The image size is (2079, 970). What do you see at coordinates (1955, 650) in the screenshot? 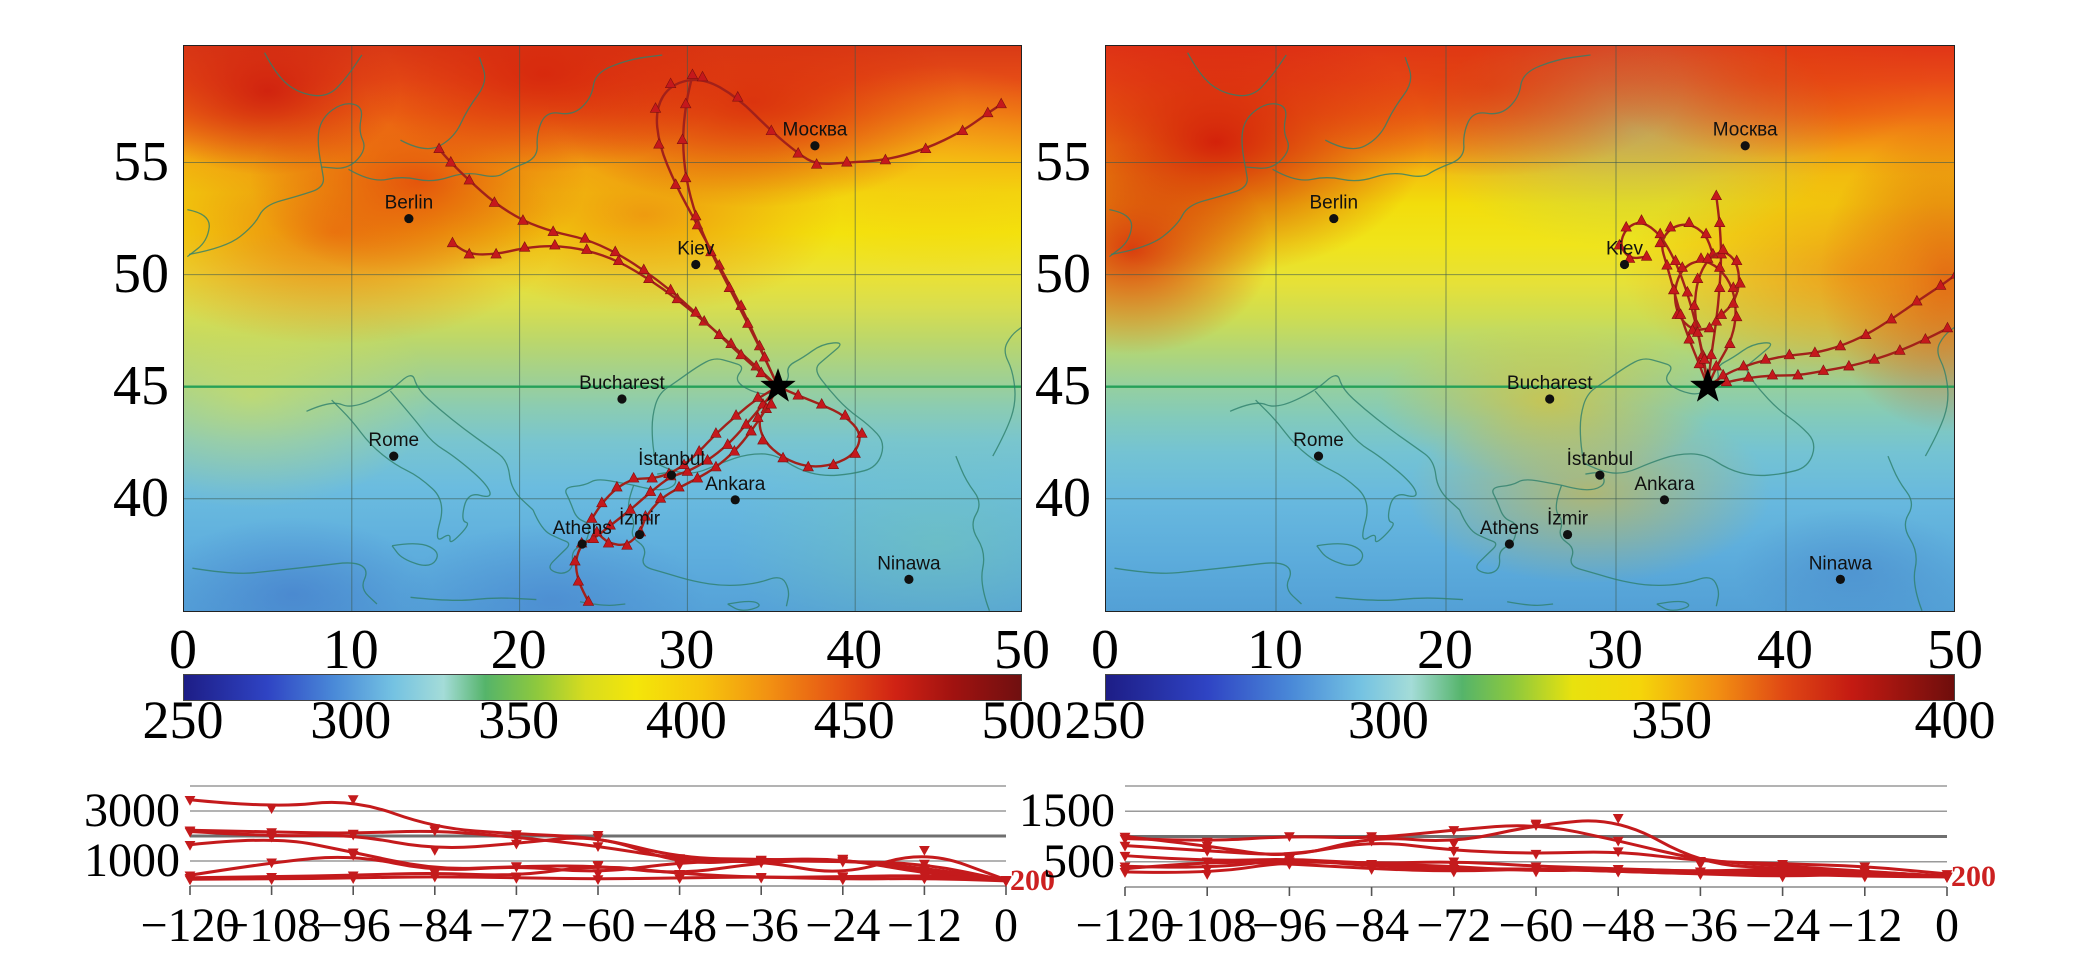
I see `map-x-tick-label: 50` at bounding box center [1955, 650].